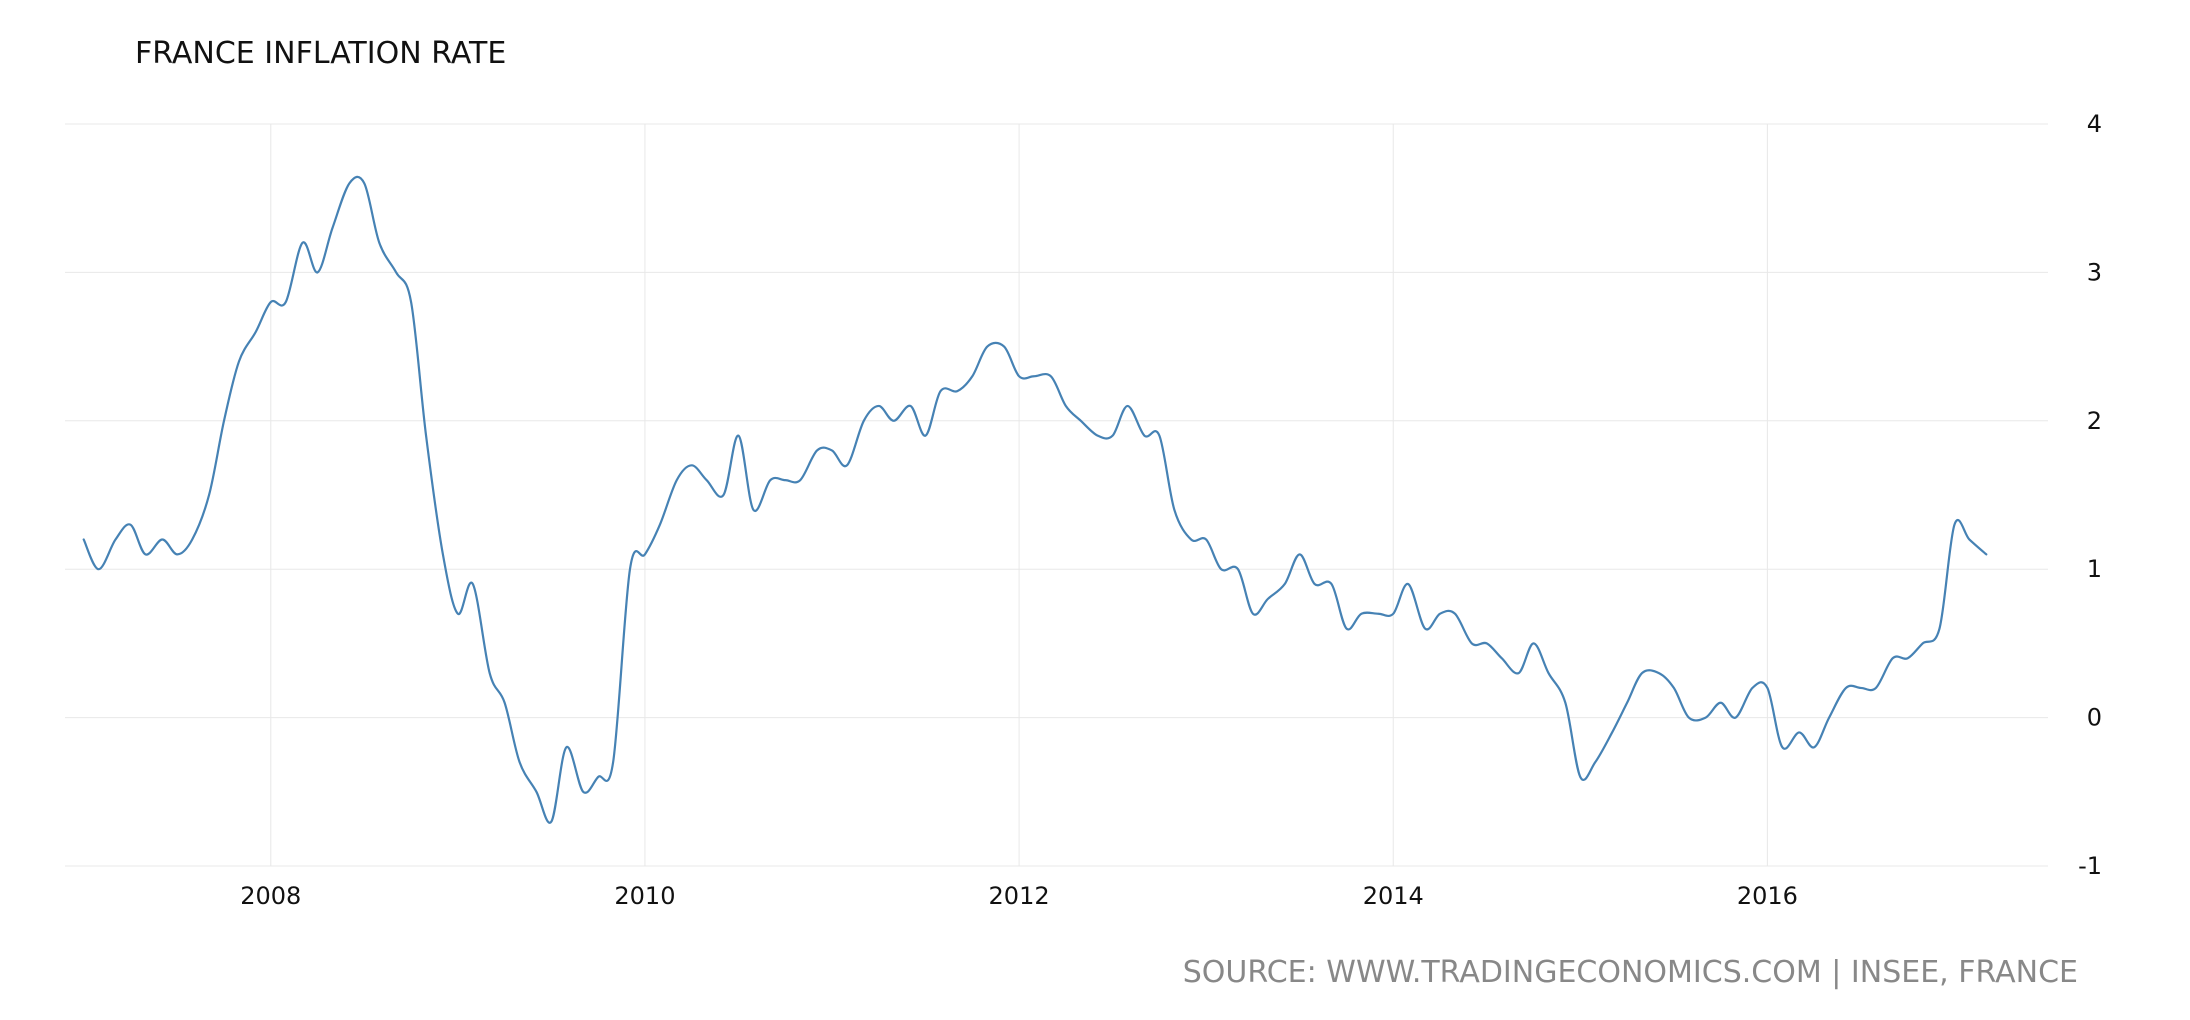 This screenshot has height=1020, width=2190. I want to click on x-tick-label: 2016, so click(1767, 896).